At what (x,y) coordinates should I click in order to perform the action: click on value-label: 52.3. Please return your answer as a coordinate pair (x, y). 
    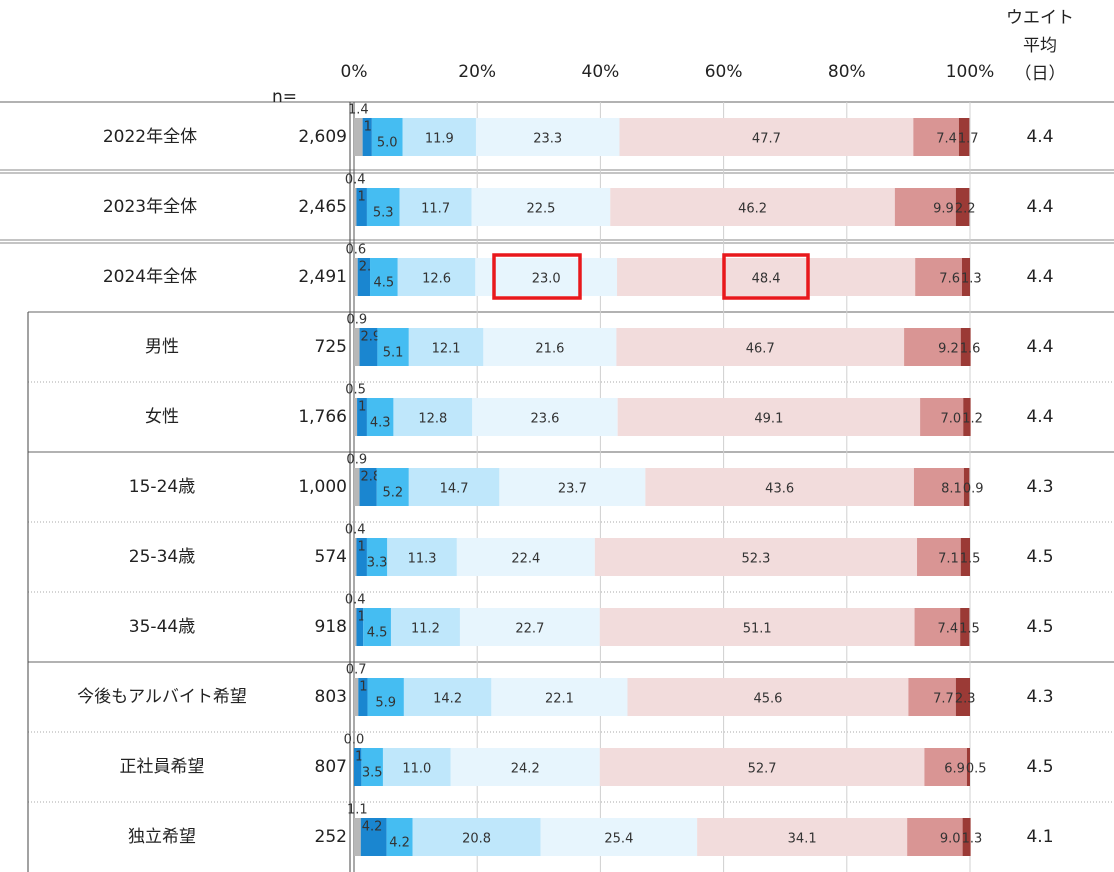
    Looking at the image, I should click on (755, 559).